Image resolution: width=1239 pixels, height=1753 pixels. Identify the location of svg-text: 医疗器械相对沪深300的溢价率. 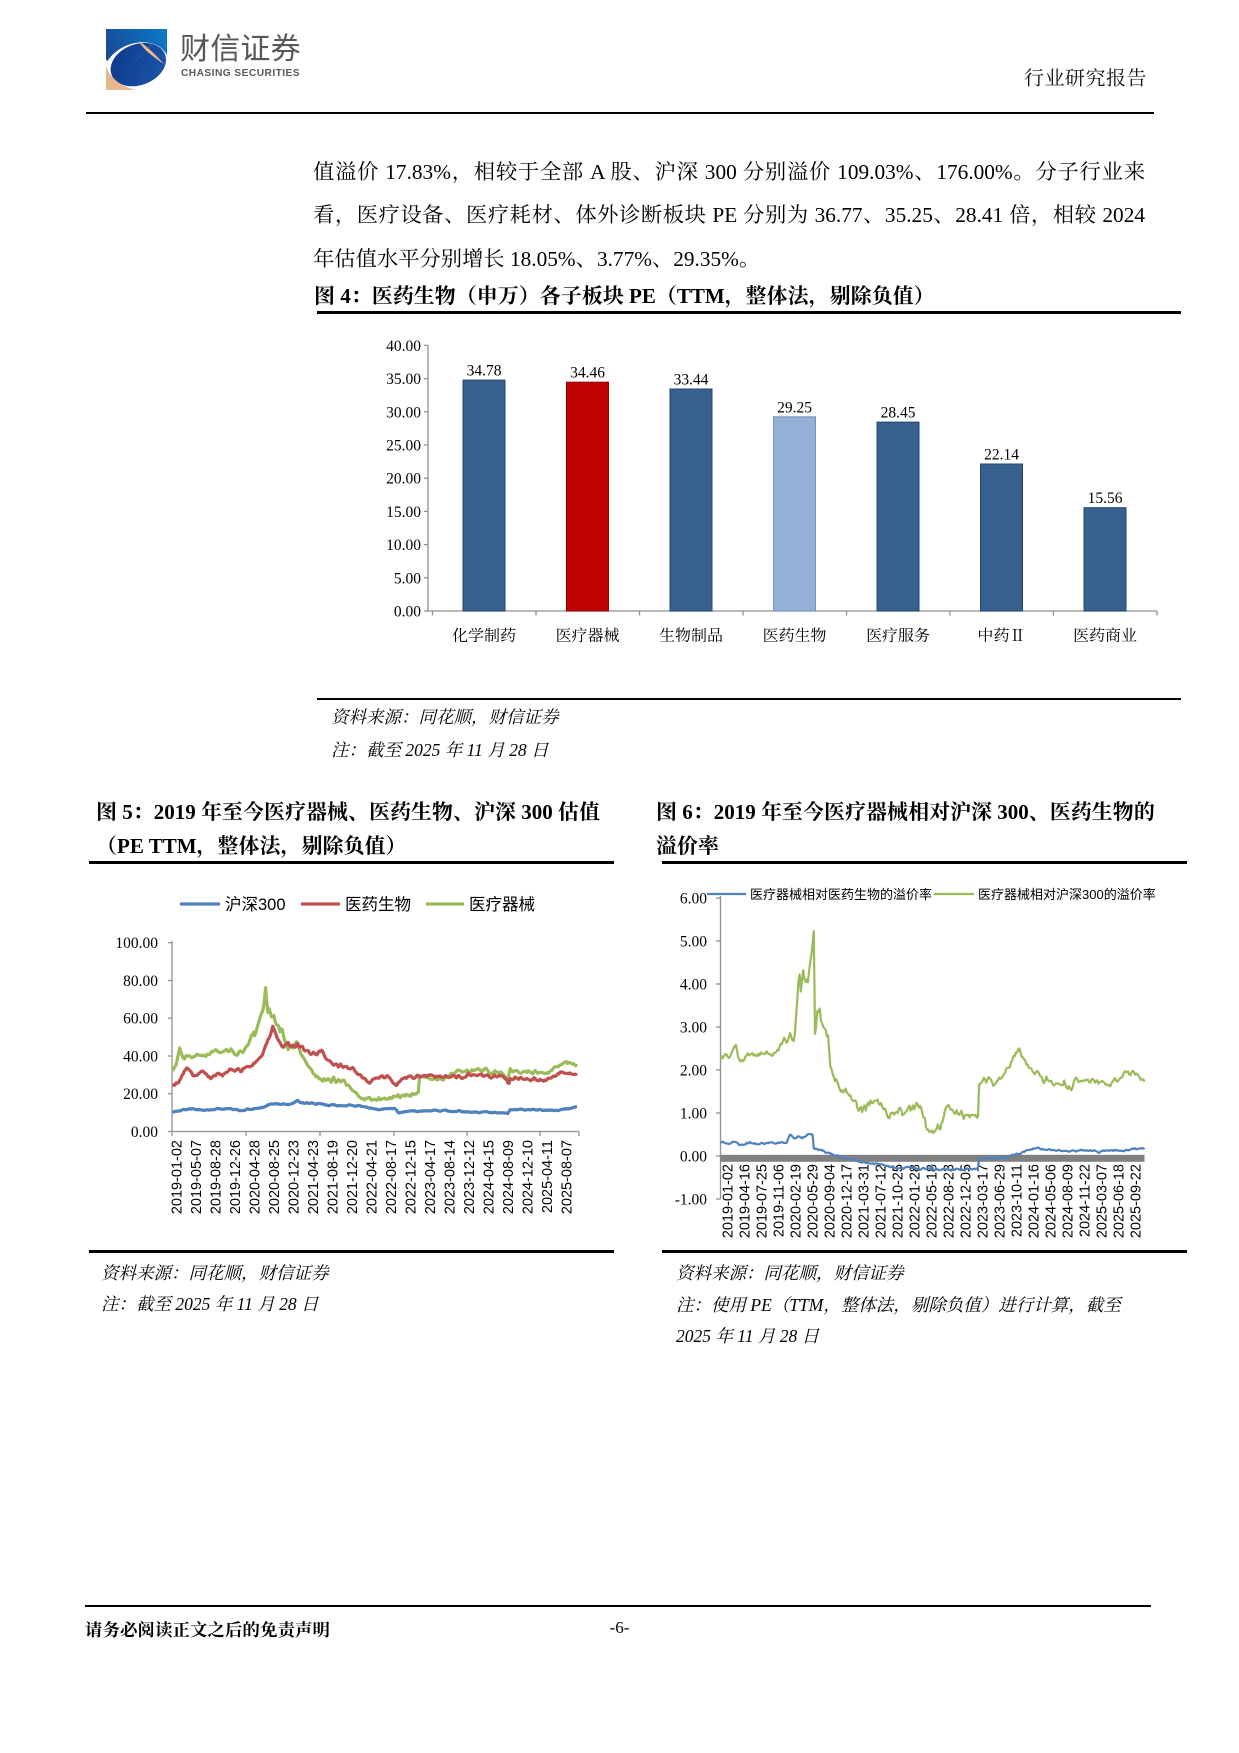
(1067, 894).